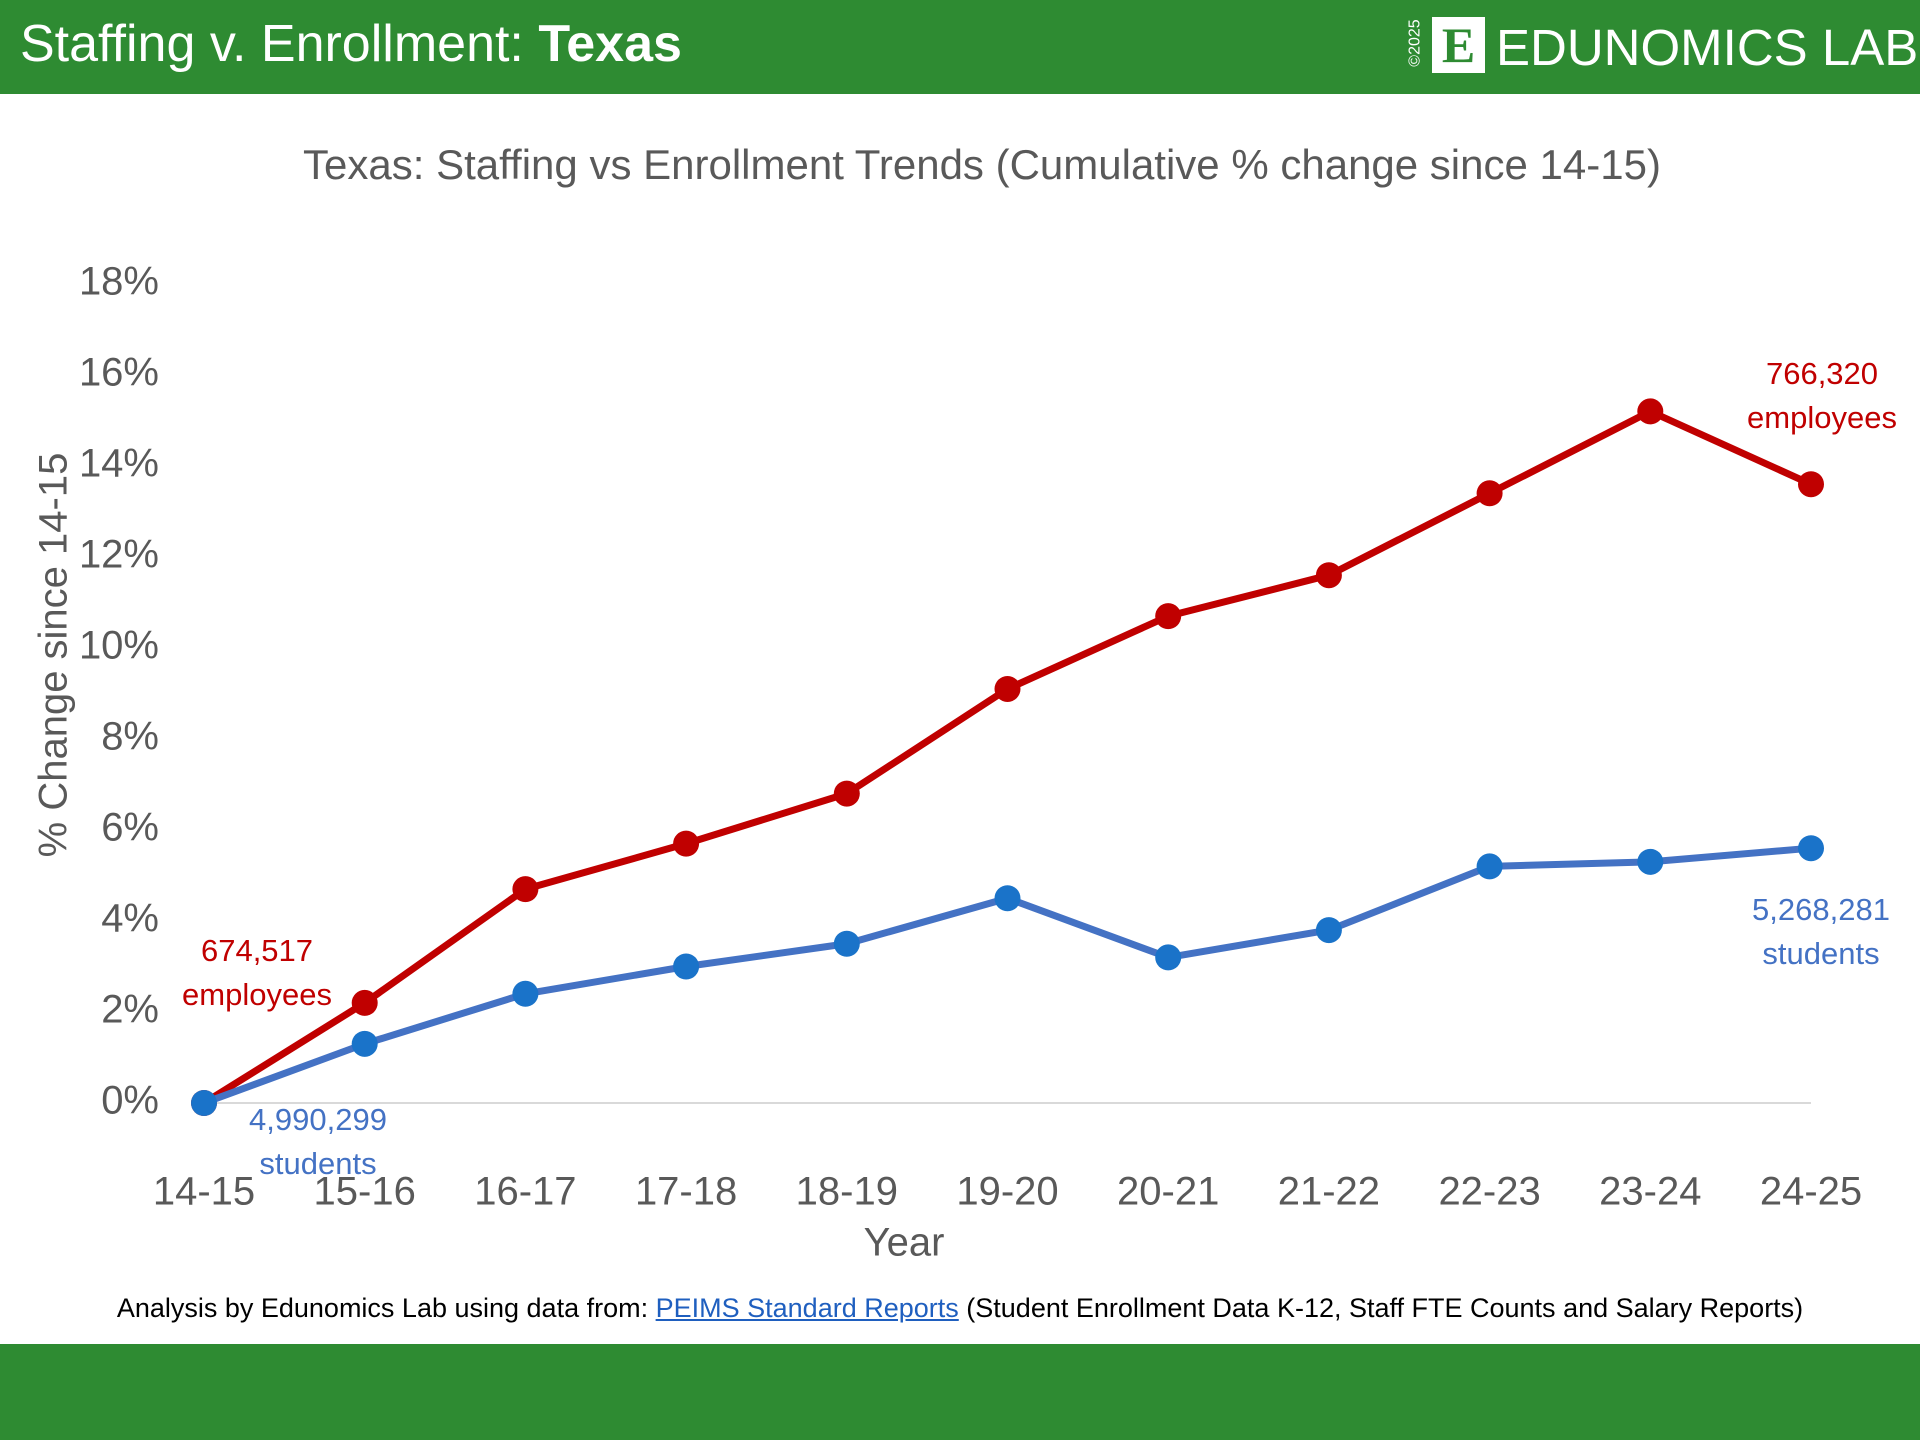 The height and width of the screenshot is (1440, 1920). What do you see at coordinates (1329, 1192) in the screenshot?
I see `x-tick-label: 21-22` at bounding box center [1329, 1192].